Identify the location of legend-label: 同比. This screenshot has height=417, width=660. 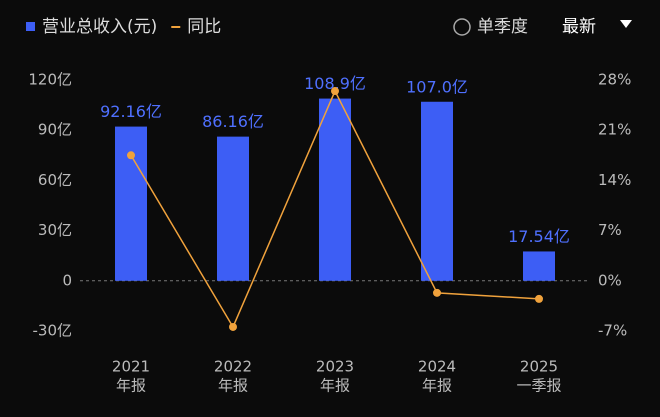
(204, 27).